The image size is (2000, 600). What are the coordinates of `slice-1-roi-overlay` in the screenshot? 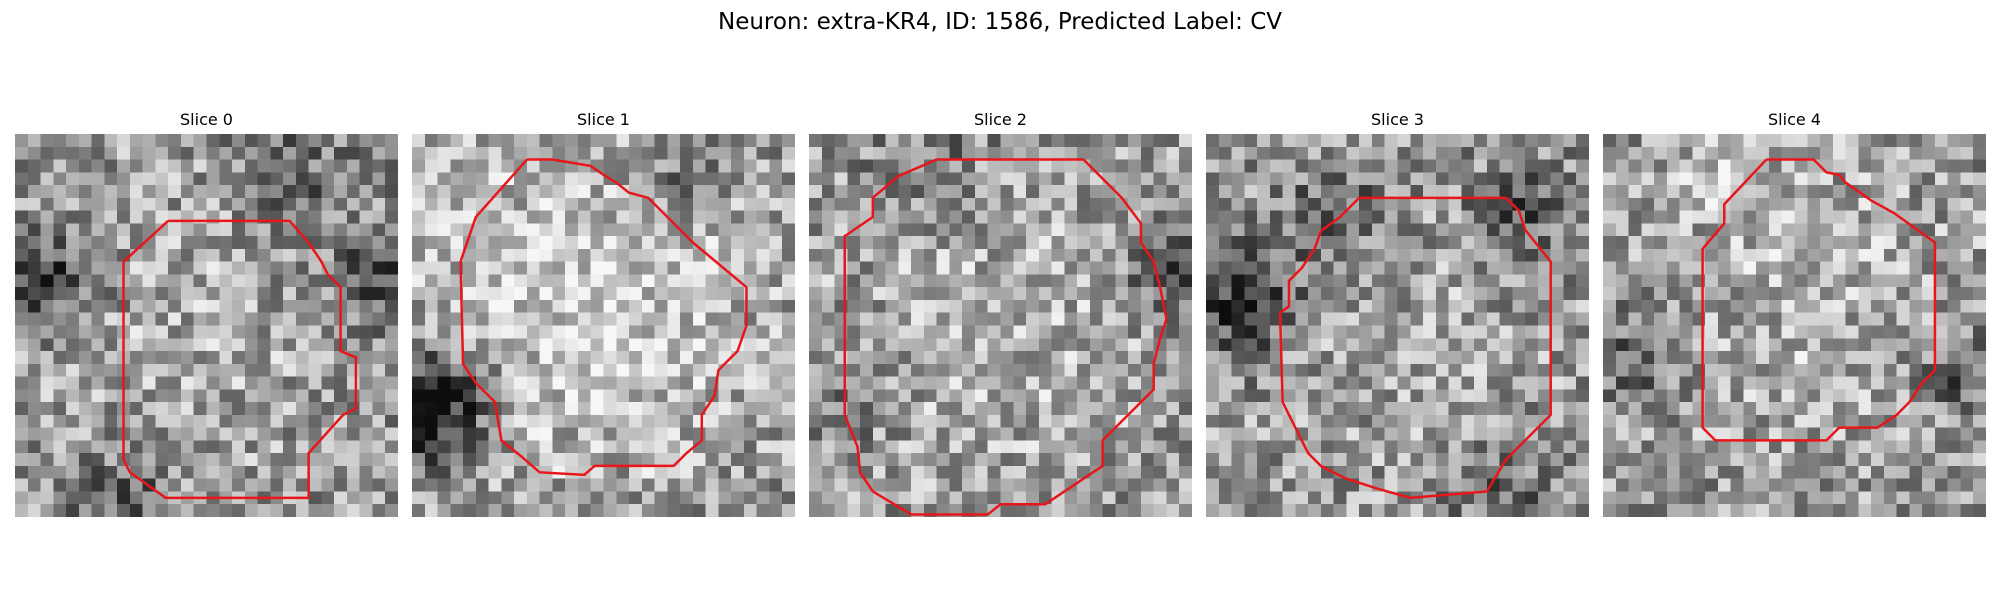 It's located at (603, 325).